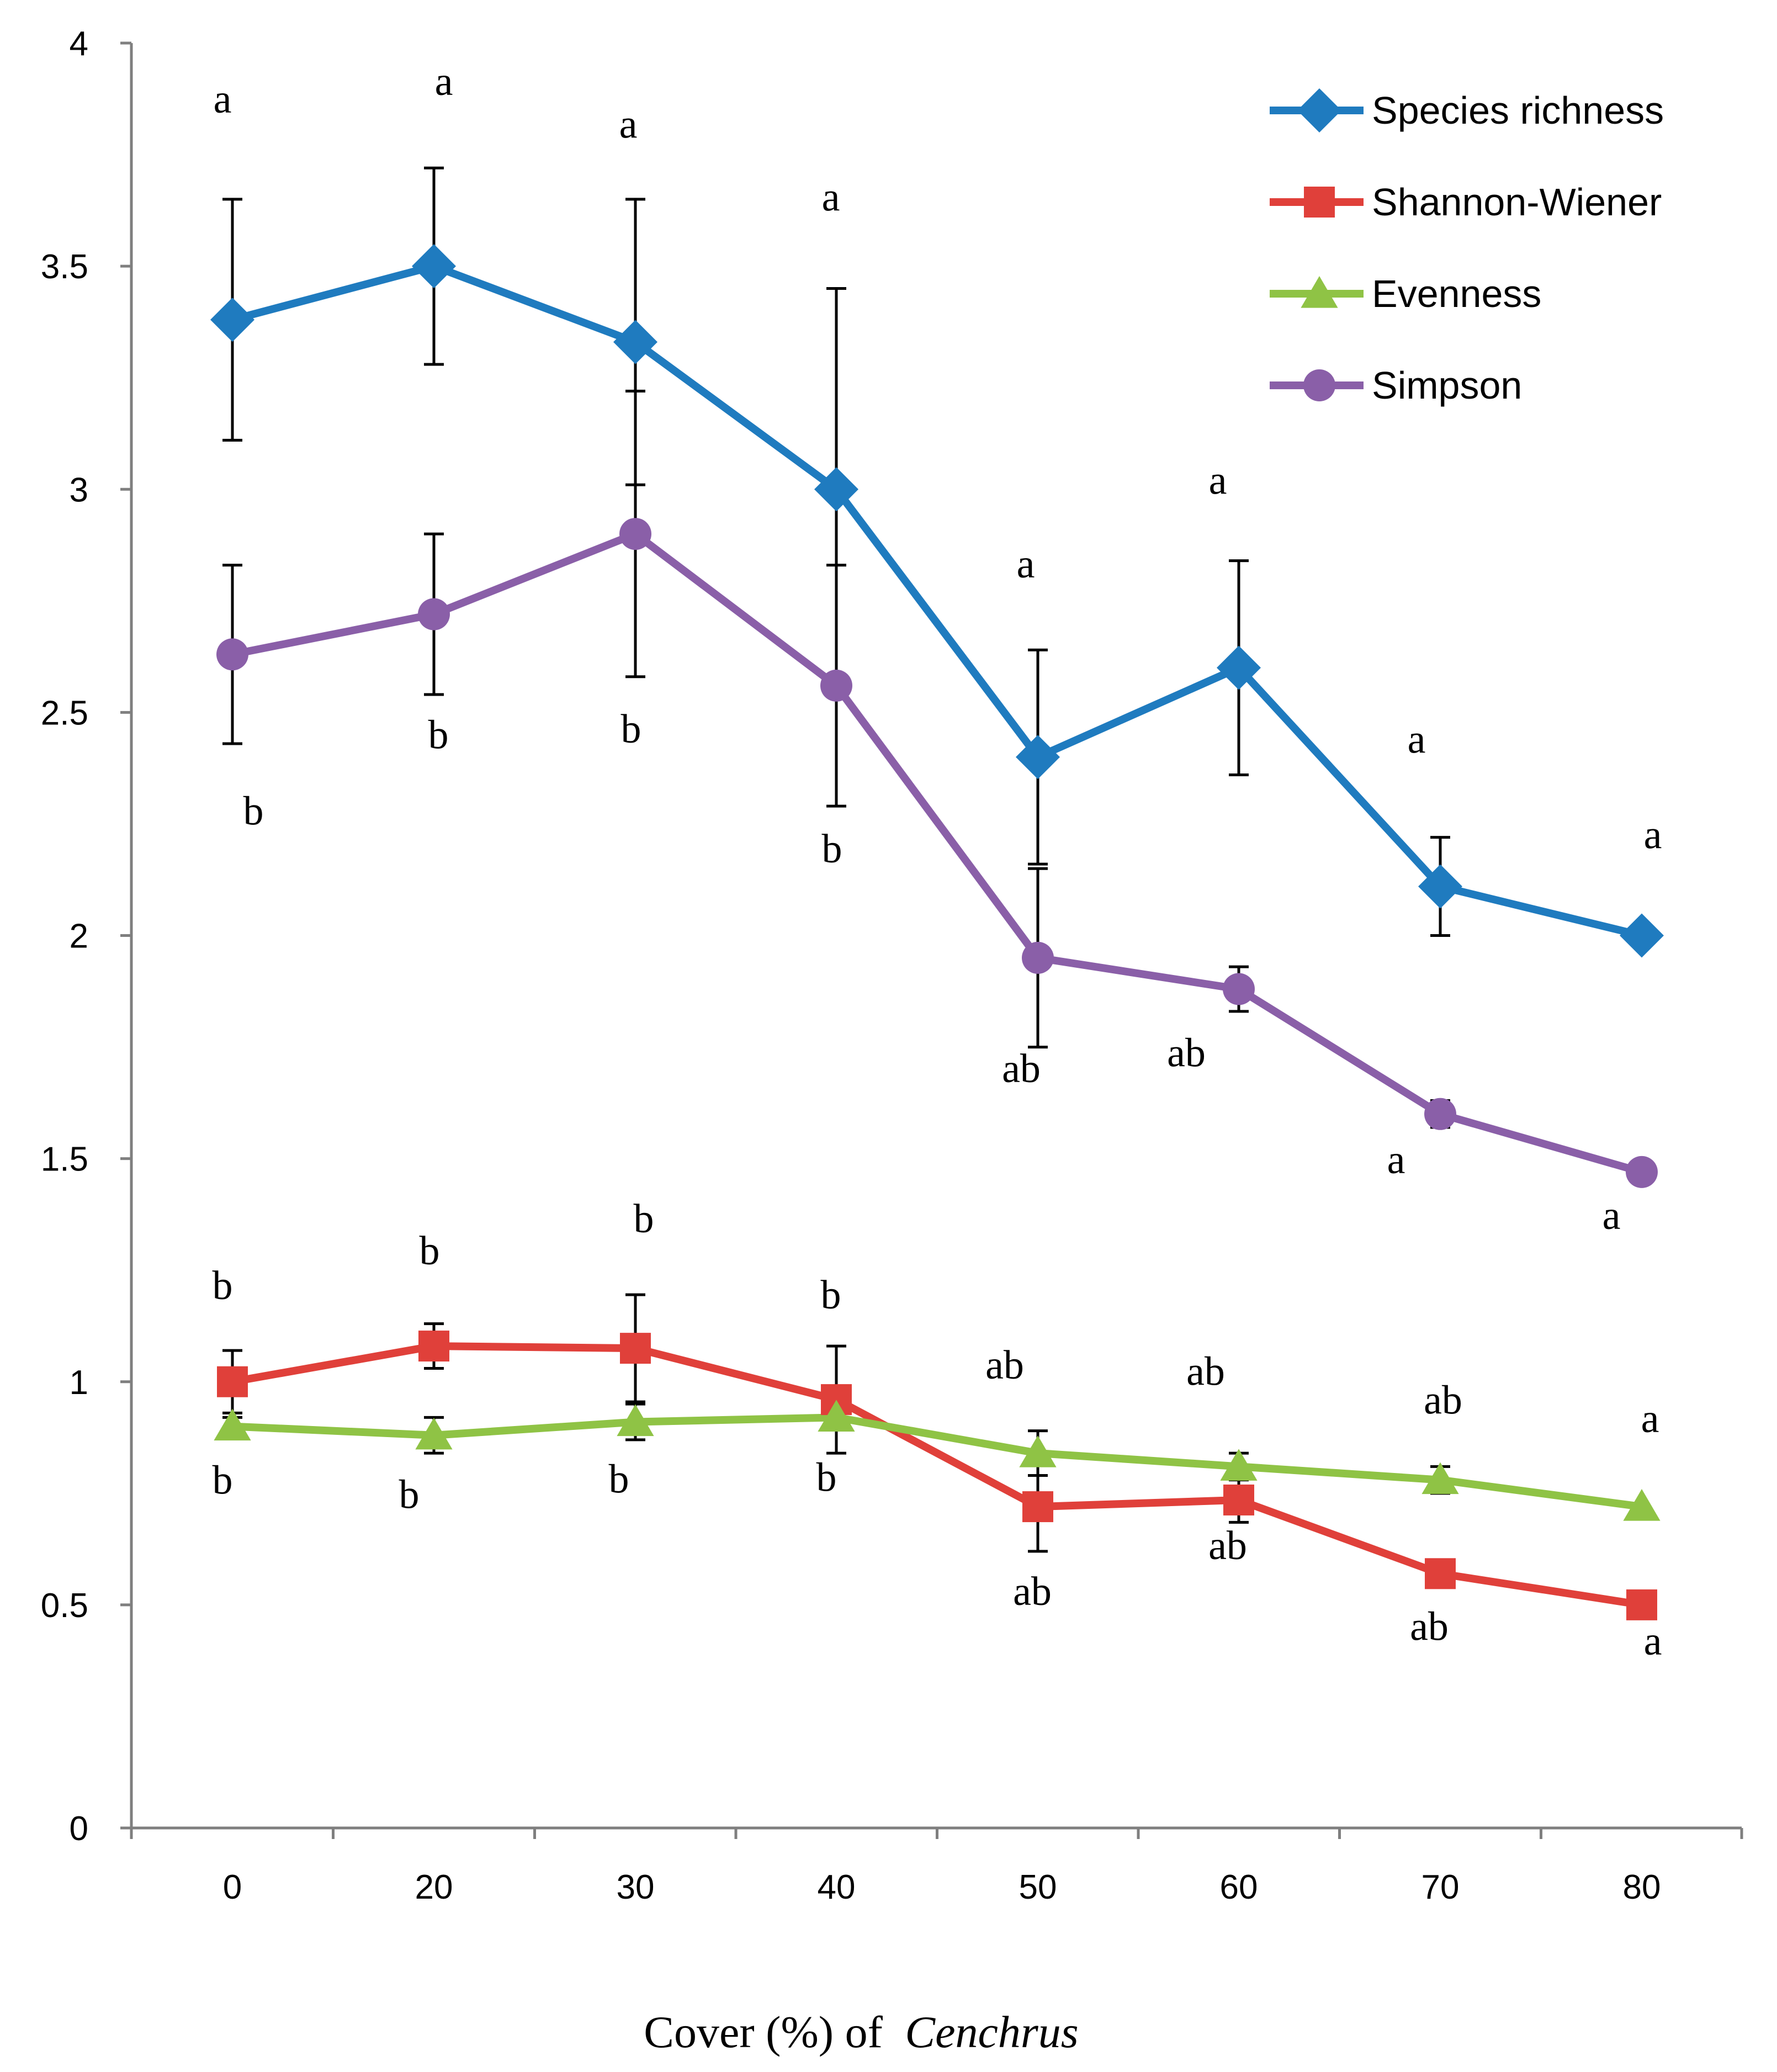 The height and width of the screenshot is (2072, 1777). Describe the element at coordinates (1456, 293) in the screenshot. I see `legend-label: Evenness` at that location.